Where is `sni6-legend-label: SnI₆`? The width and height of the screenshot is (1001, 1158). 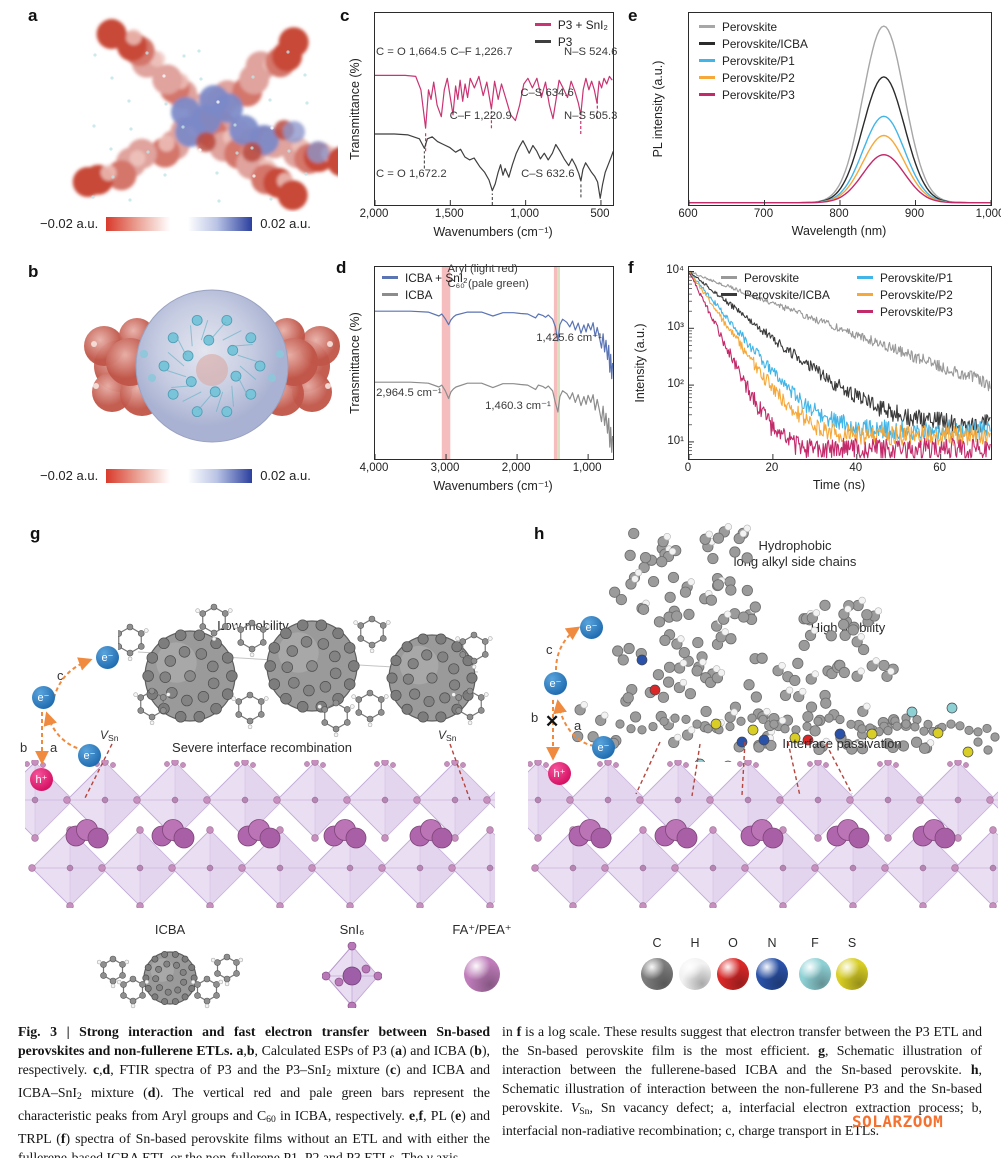
sni6-legend-label: SnI₆ is located at coordinates (352, 929).